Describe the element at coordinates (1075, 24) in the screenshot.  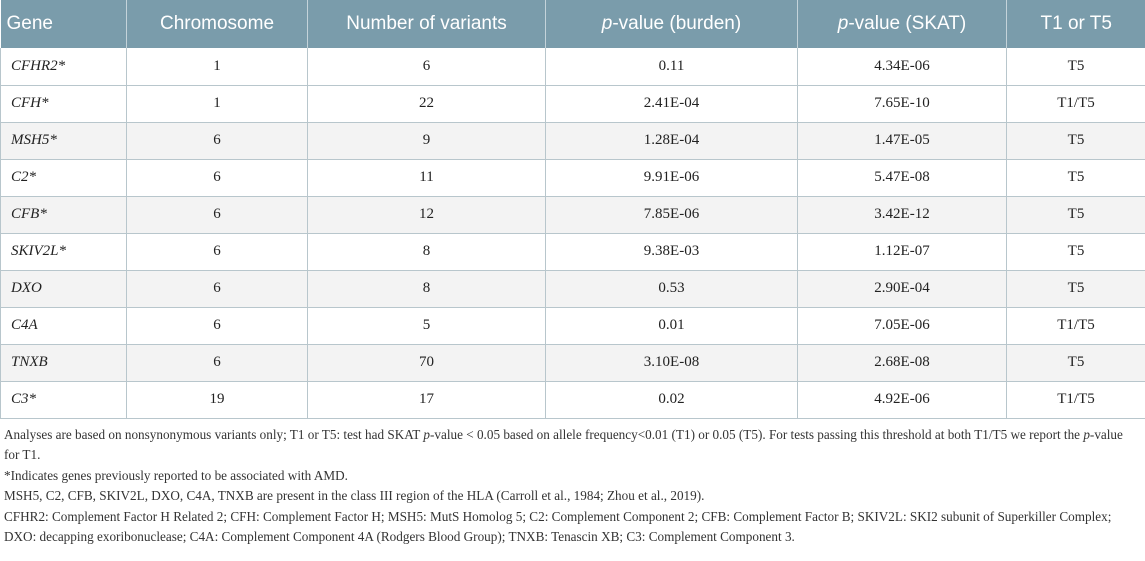
I see `header-t1-or-t5: T1 or T5` at that location.